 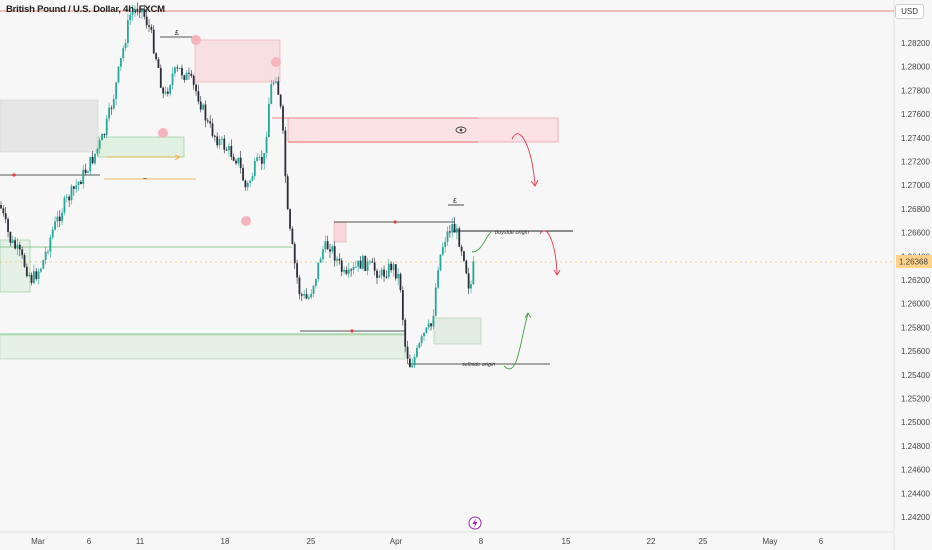 What do you see at coordinates (461, 130) in the screenshot?
I see `eye-icon` at bounding box center [461, 130].